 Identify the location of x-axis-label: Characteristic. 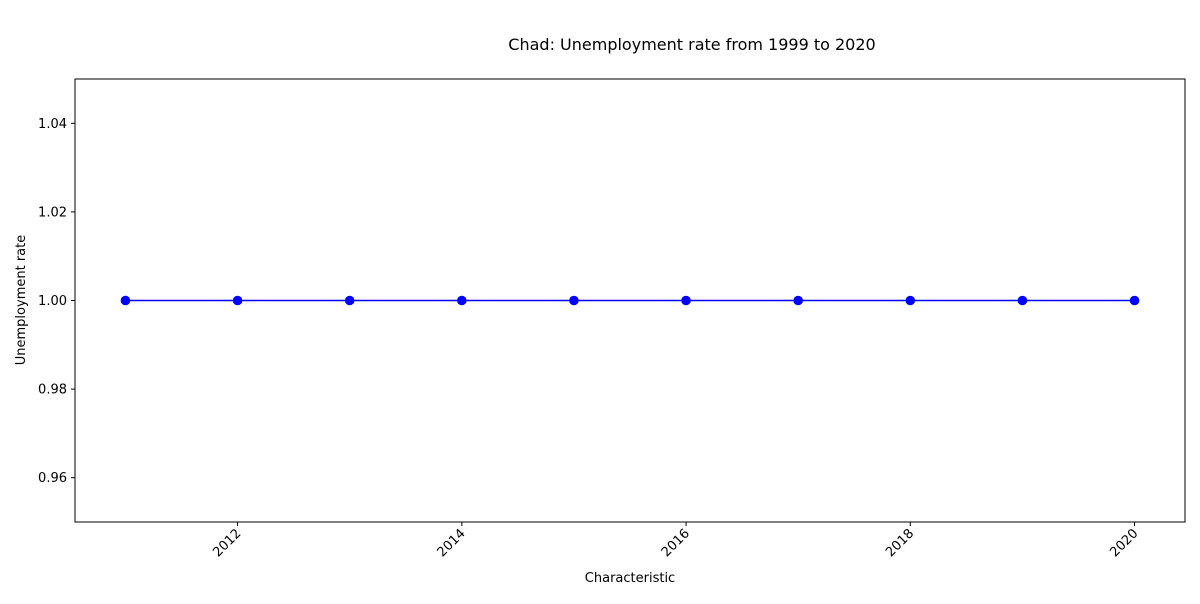
(630, 578).